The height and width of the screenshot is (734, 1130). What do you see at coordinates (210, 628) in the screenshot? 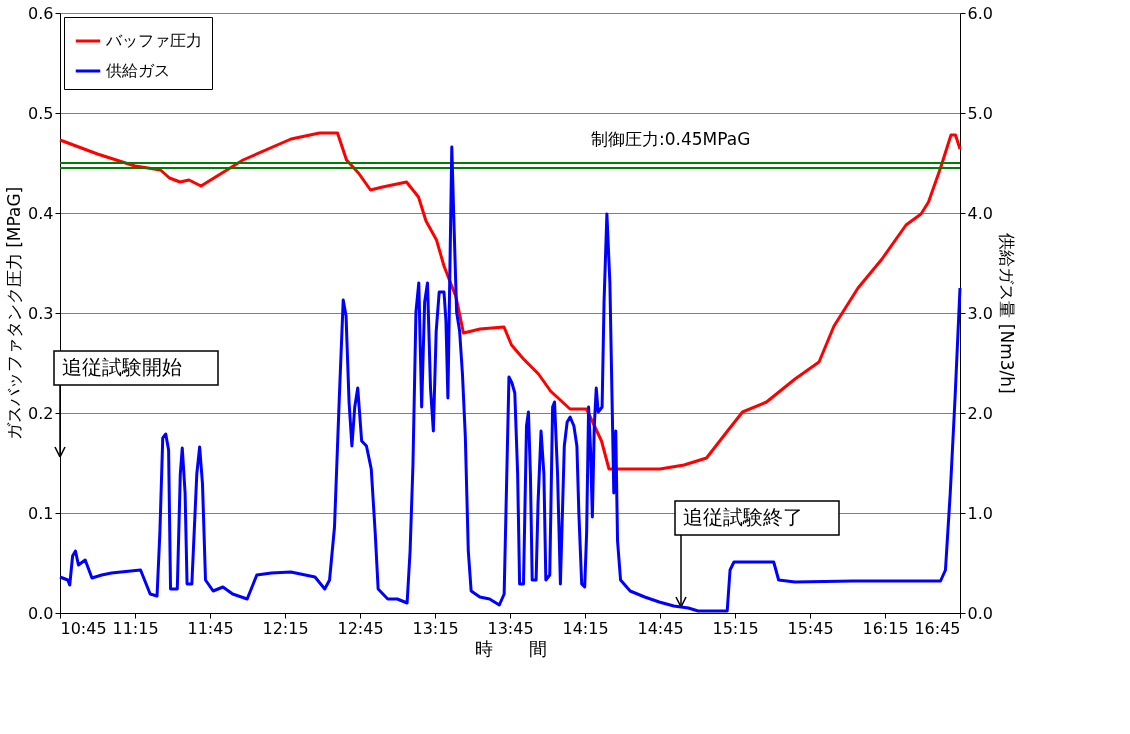
I see `x-tick-label: 11:45` at bounding box center [210, 628].